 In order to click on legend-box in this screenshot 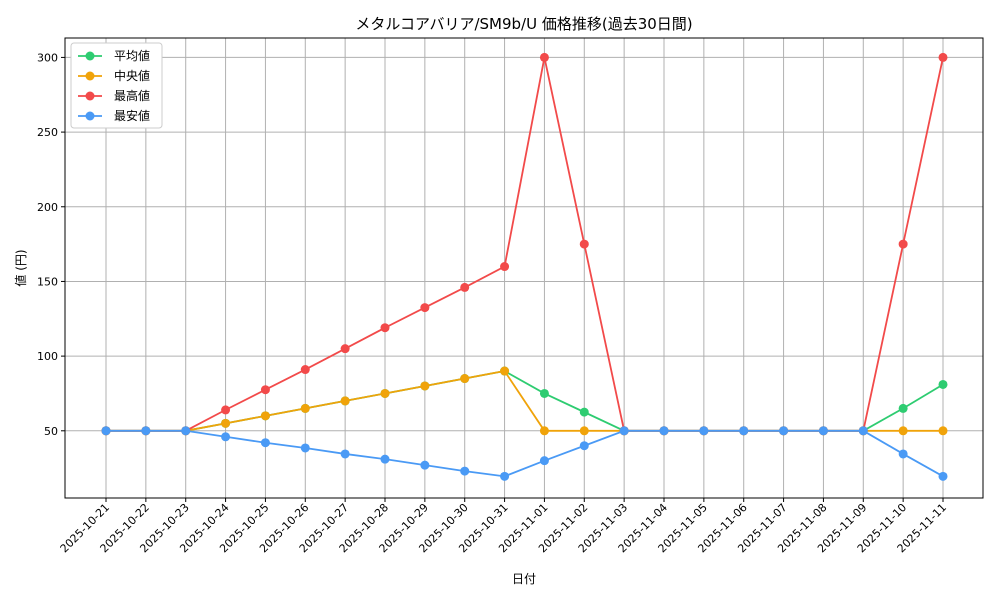, I will do `click(116, 85)`.